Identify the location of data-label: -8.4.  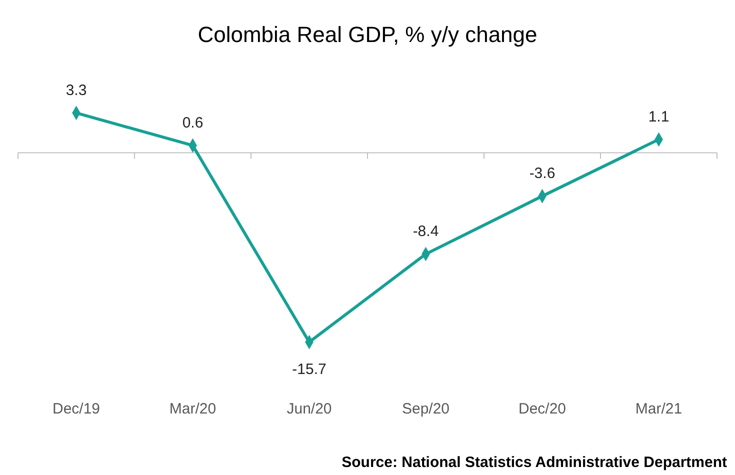
(425, 231).